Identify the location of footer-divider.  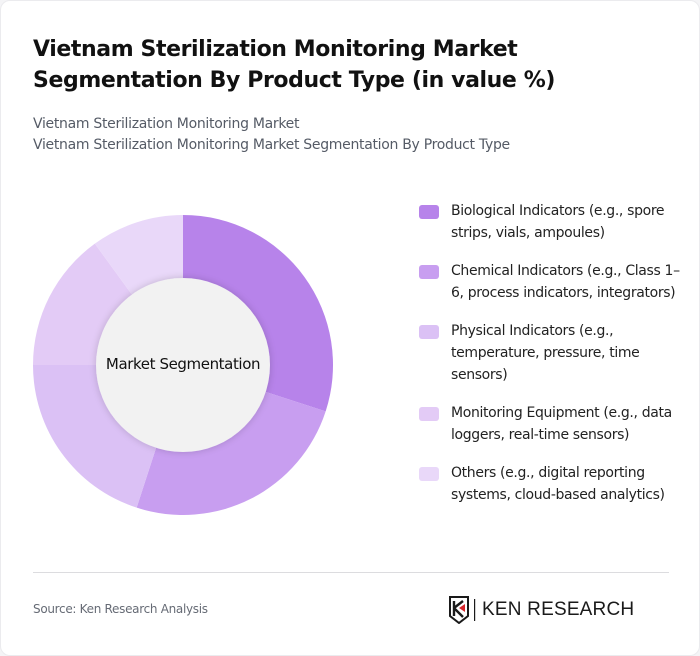
(351, 572).